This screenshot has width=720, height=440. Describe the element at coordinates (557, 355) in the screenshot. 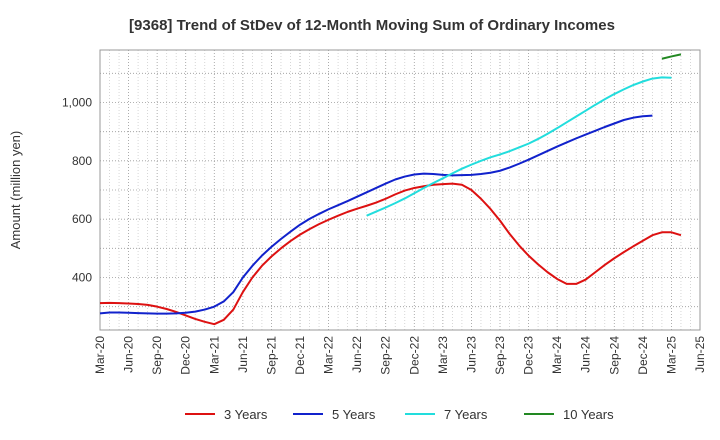

I see `x-tick-label: Mar-24` at that location.